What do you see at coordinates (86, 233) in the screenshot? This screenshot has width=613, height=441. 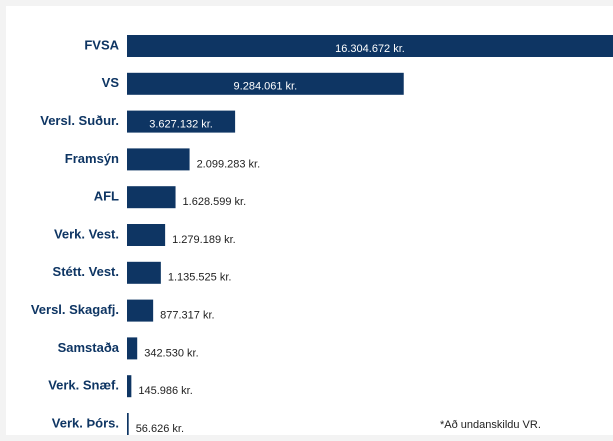 I see `category-label: Verk. Vest.` at bounding box center [86, 233].